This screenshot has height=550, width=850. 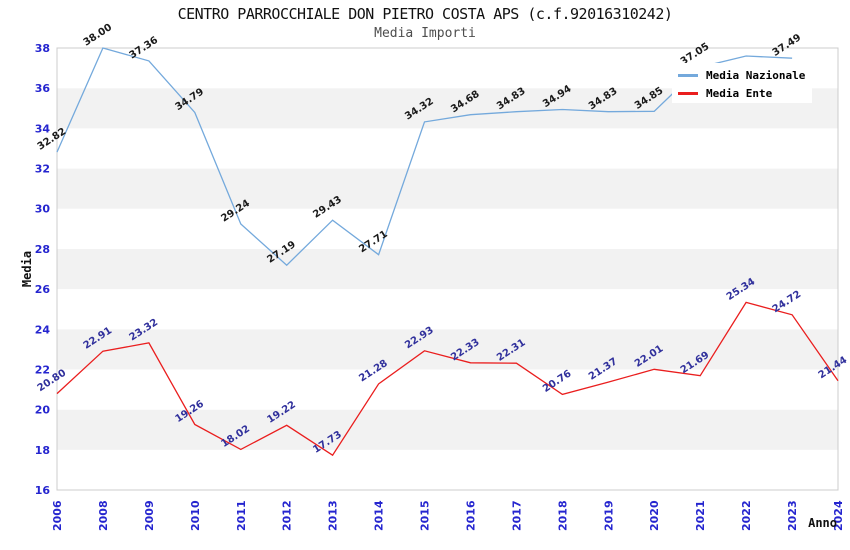 I want to click on media-ente-line-swatch-icon, so click(x=688, y=93).